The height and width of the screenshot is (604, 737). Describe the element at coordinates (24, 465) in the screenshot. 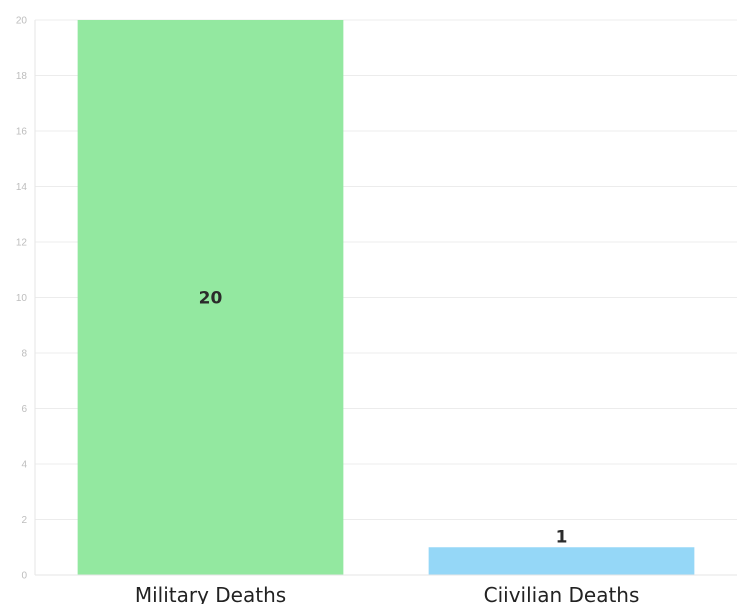

I see `y-tick-label: 4` at that location.